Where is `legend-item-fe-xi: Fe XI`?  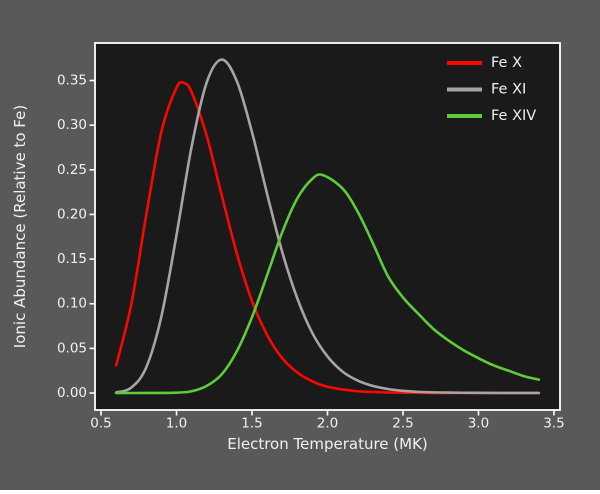 legend-item-fe-xi: Fe XI is located at coordinates (486, 90).